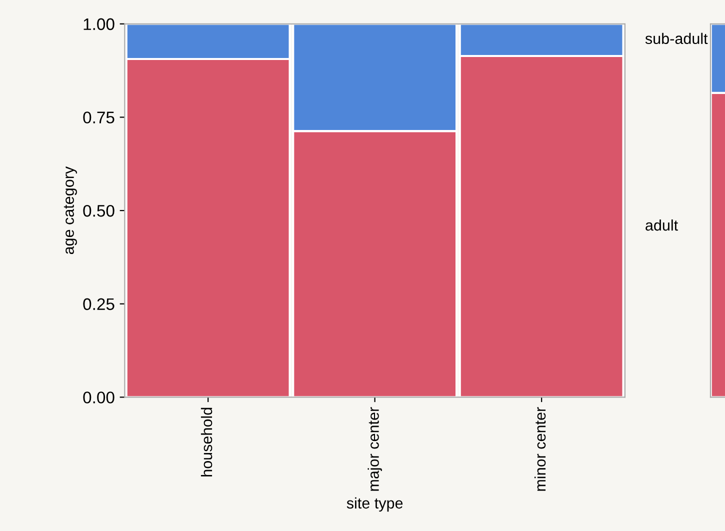 The image size is (725, 531). Describe the element at coordinates (98, 304) in the screenshot. I see `y-tick-label: 0.25` at that location.